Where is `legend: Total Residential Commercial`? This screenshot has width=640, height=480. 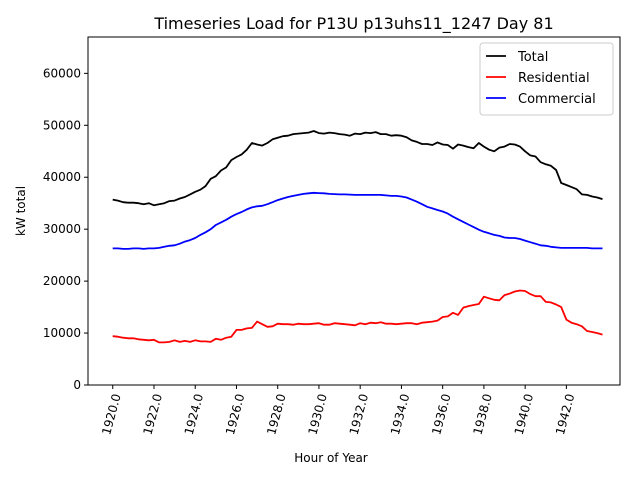 legend: Total Residential Commercial is located at coordinates (546, 79).